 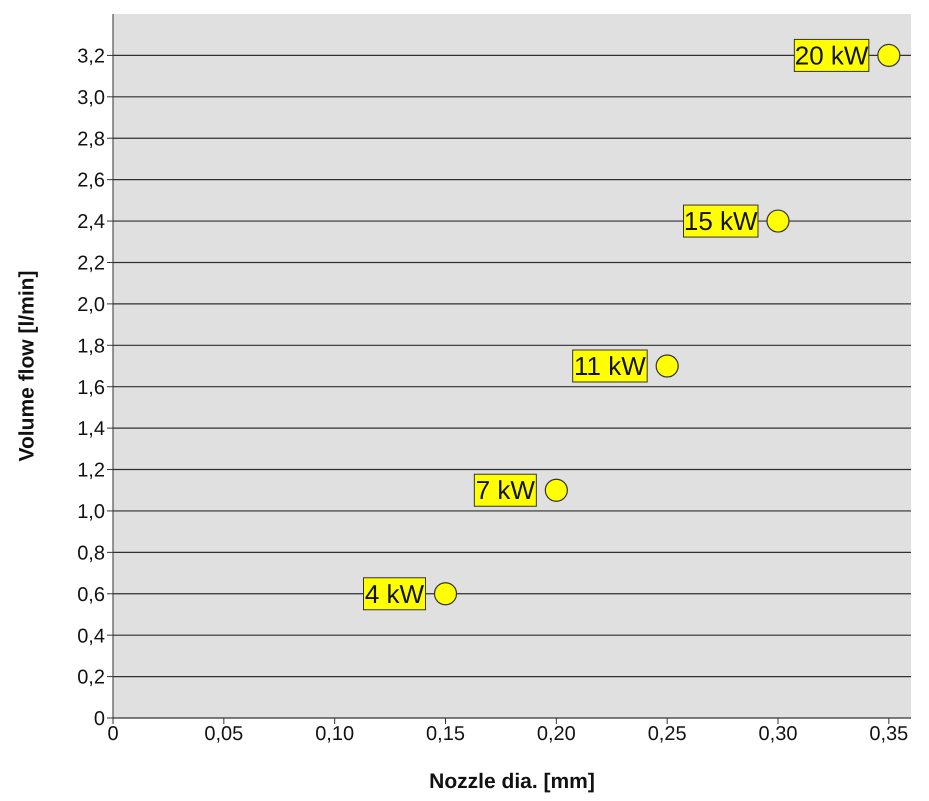 What do you see at coordinates (91, 263) in the screenshot?
I see `y-tick-label: 2,2` at bounding box center [91, 263].